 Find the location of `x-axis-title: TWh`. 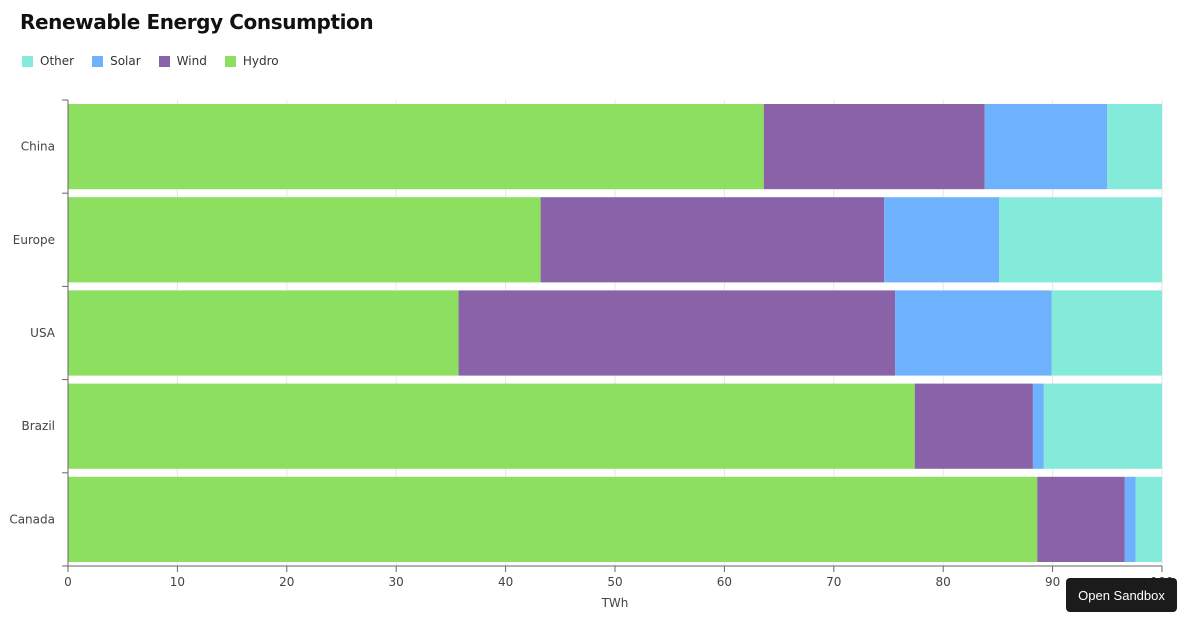

x-axis-title: TWh is located at coordinates (615, 603).